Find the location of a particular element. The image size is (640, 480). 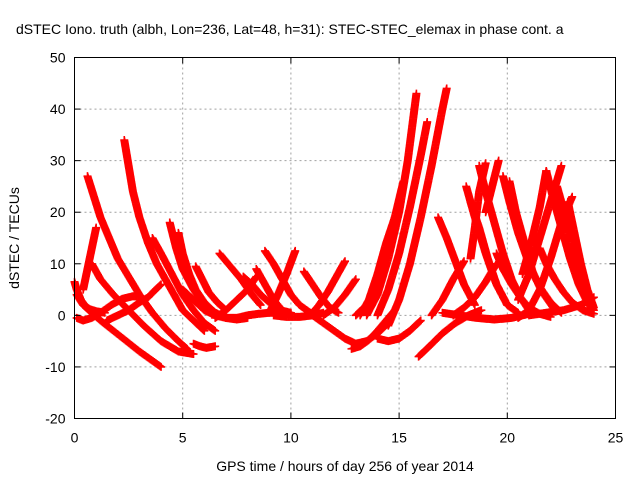

x-tick-label: 25 is located at coordinates (616, 438).